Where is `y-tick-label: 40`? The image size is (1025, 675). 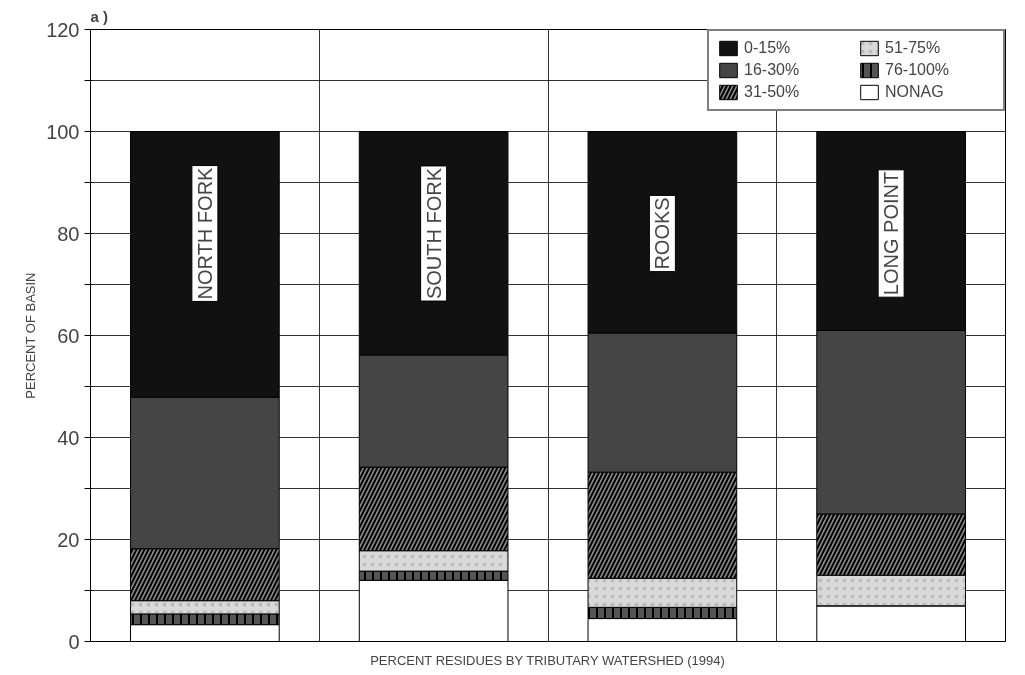
y-tick-label: 40 is located at coordinates (68, 437).